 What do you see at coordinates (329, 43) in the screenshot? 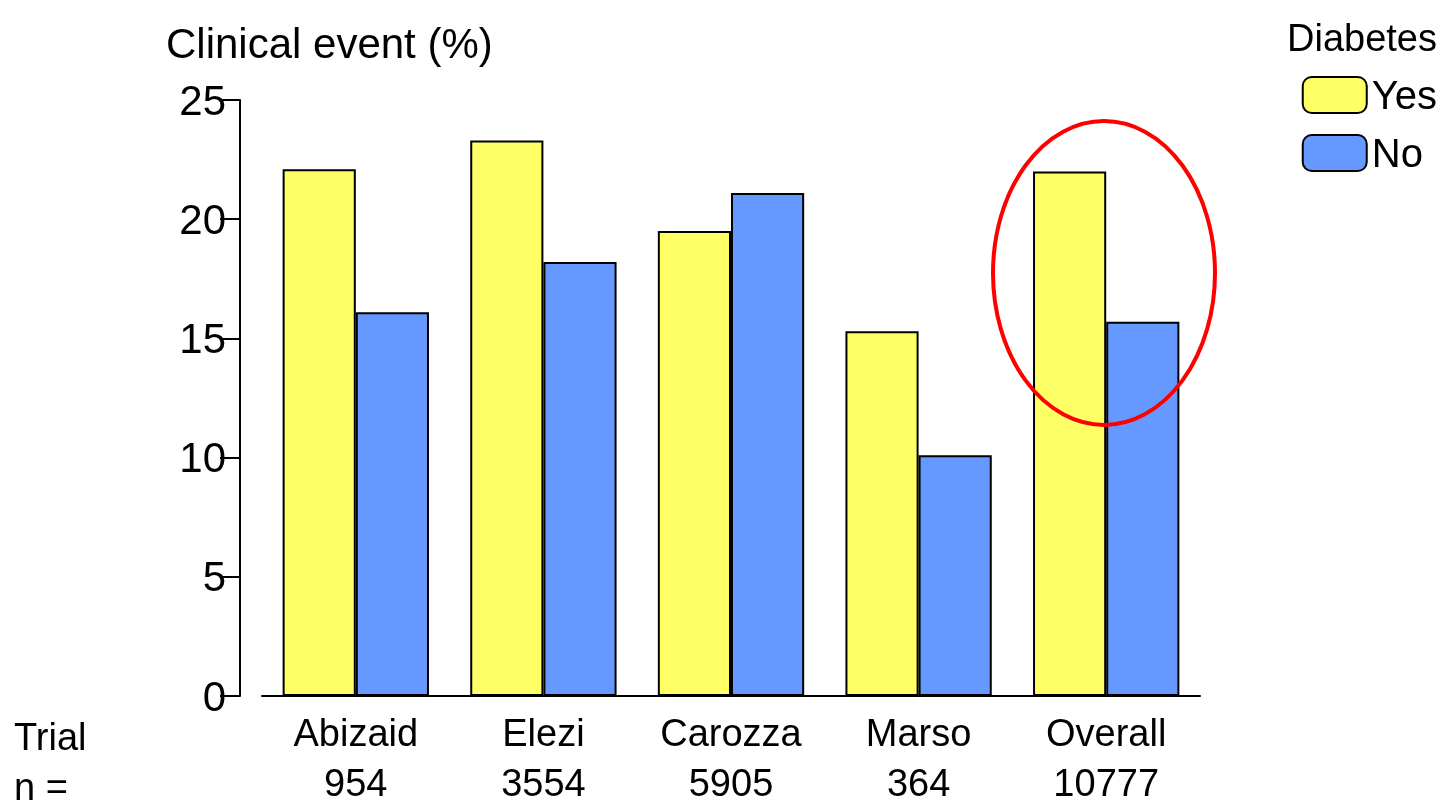
I see `y-axis-title: Clinical event (%)` at bounding box center [329, 43].